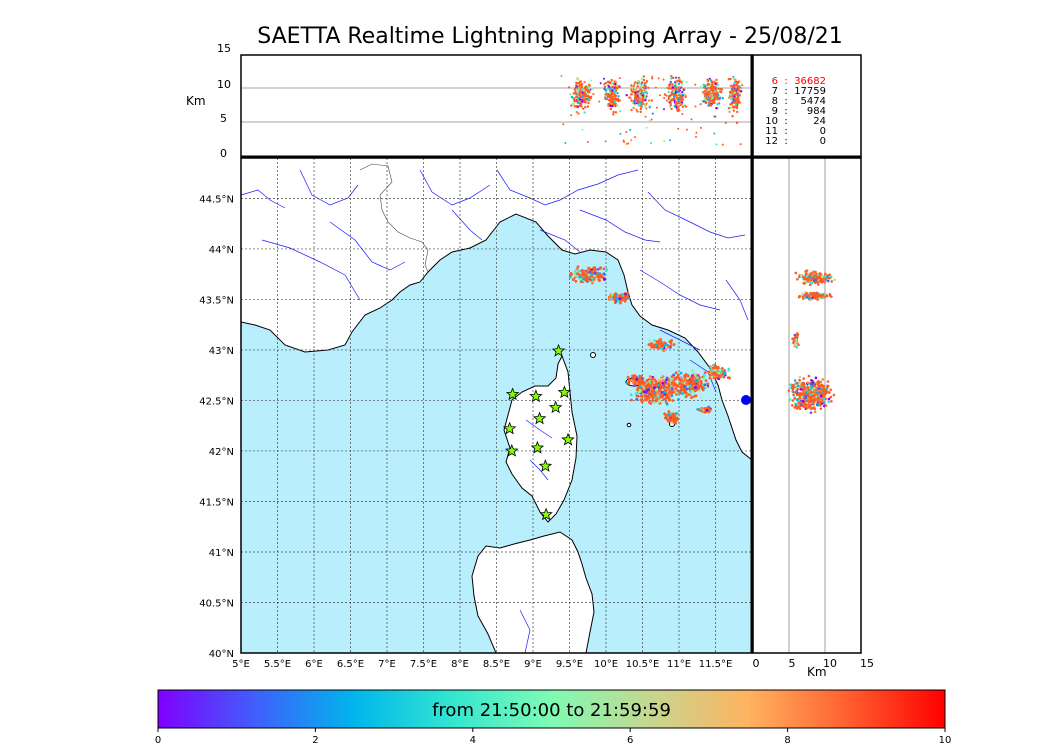  What do you see at coordinates (771, 141) in the screenshot?
I see `station-count-number: 12` at bounding box center [771, 141].